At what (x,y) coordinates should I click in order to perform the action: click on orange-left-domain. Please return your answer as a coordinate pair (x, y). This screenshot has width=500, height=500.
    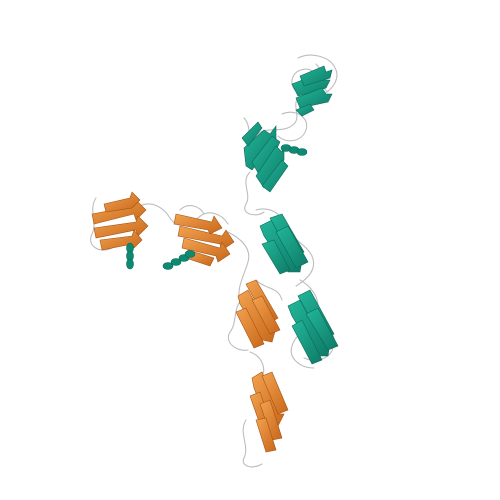
    Looking at the image, I should click on (120, 221).